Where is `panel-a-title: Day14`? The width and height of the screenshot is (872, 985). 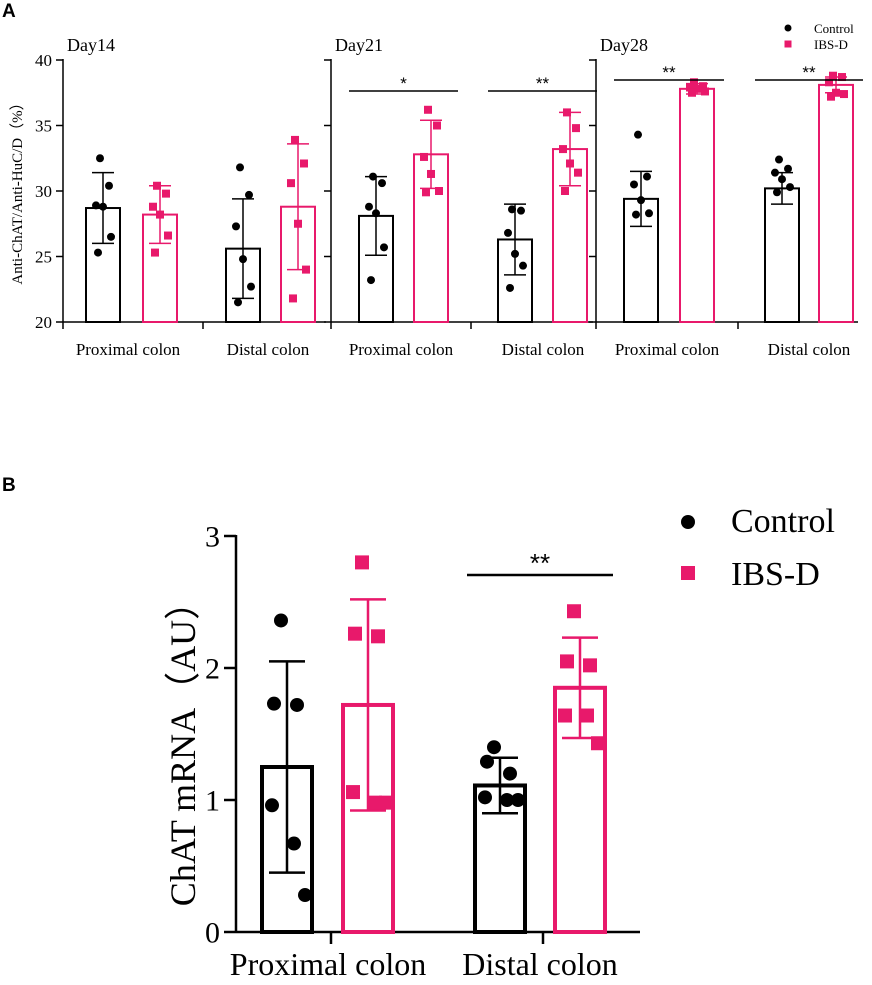
panel-a-title: Day14 is located at coordinates (91, 45).